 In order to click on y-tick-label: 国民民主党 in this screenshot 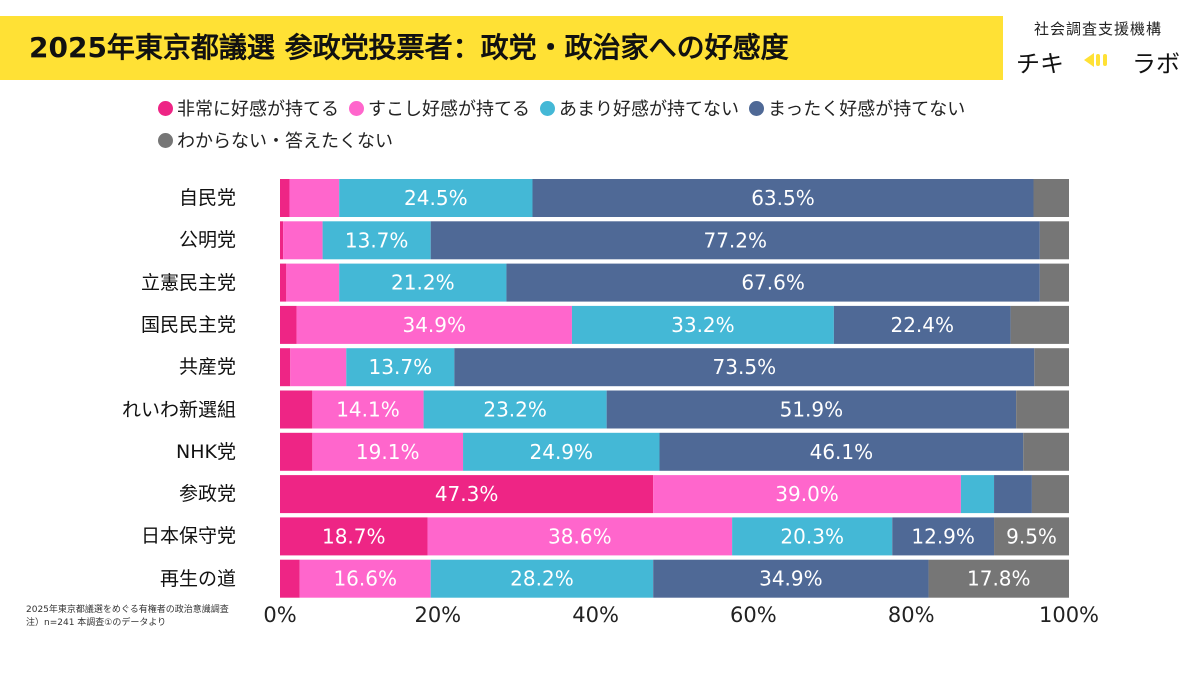, I will do `click(188, 324)`.